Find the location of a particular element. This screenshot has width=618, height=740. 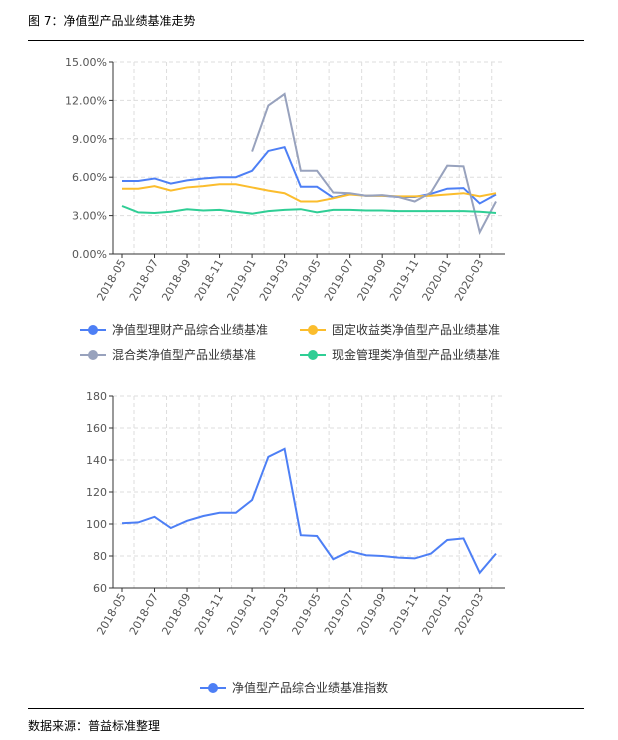

y-tick-label: 6.00% is located at coordinates (89, 177).